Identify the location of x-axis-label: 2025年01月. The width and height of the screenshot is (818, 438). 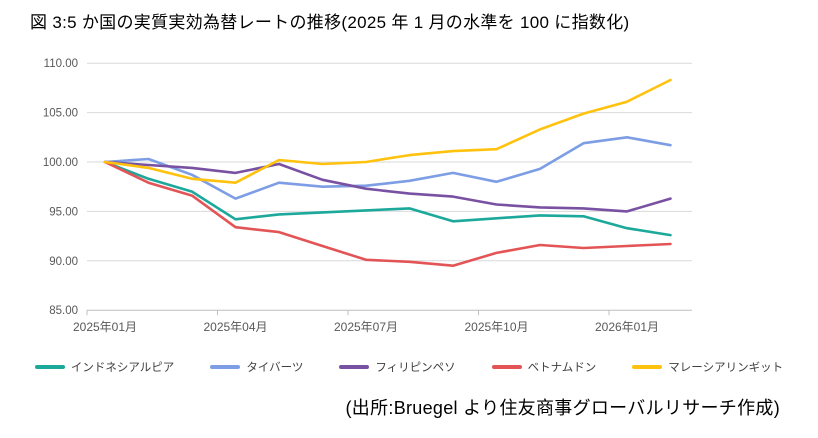
(105, 327).